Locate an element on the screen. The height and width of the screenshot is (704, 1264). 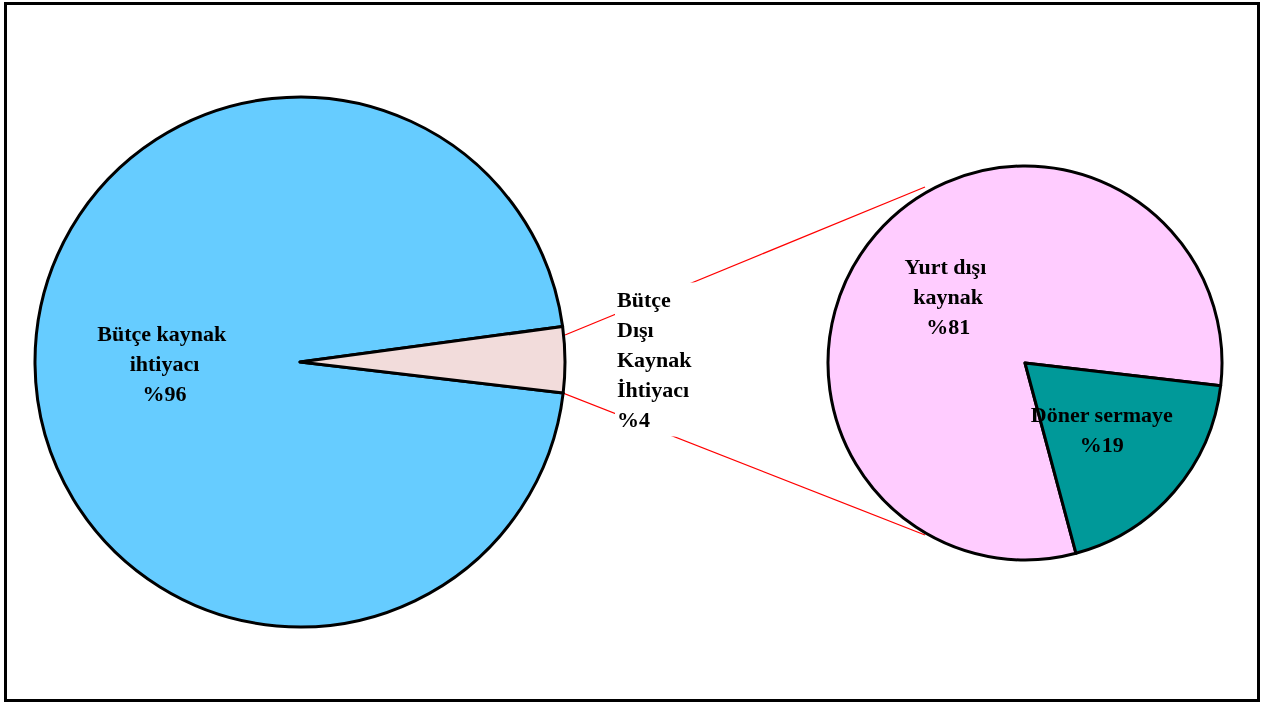
data-label: %81 is located at coordinates (948, 327).